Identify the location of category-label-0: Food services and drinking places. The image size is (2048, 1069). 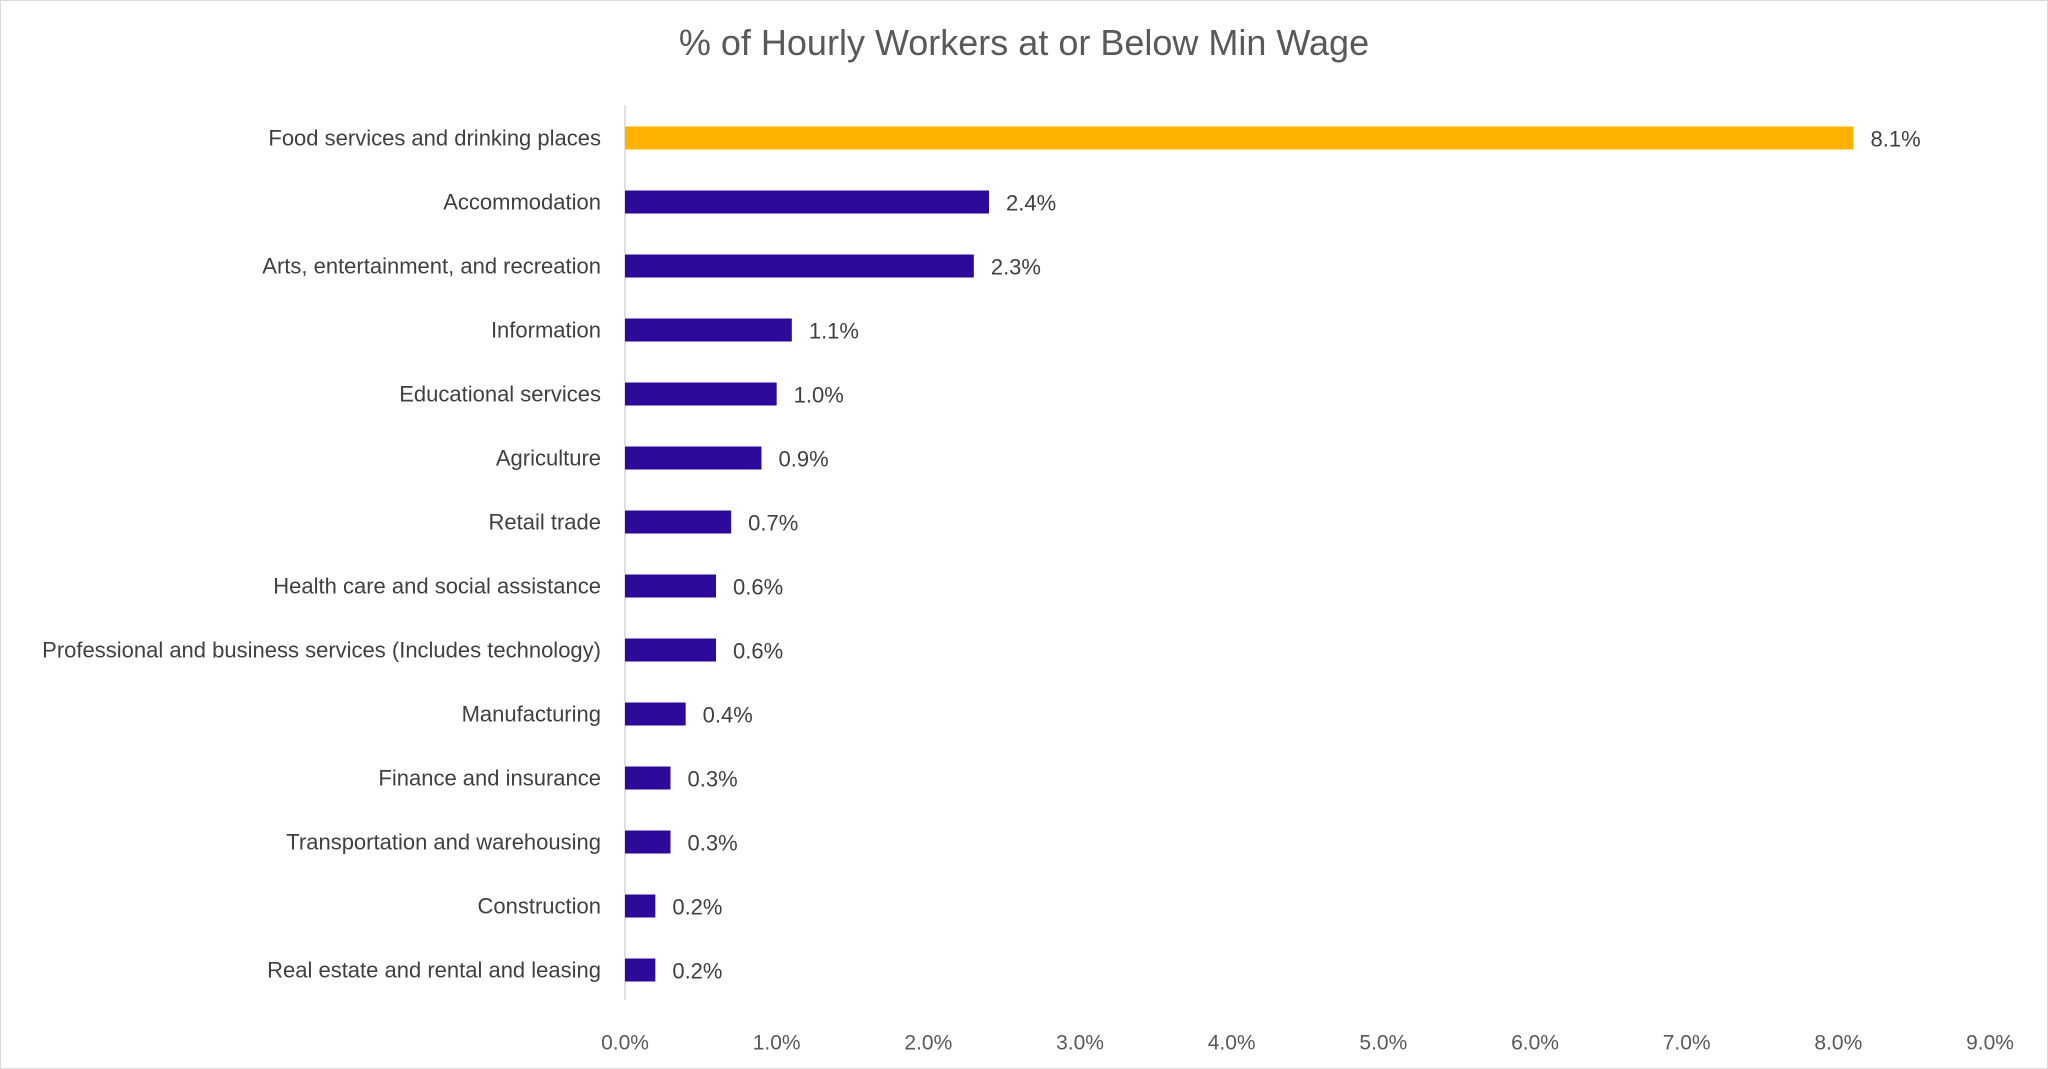
(434, 138).